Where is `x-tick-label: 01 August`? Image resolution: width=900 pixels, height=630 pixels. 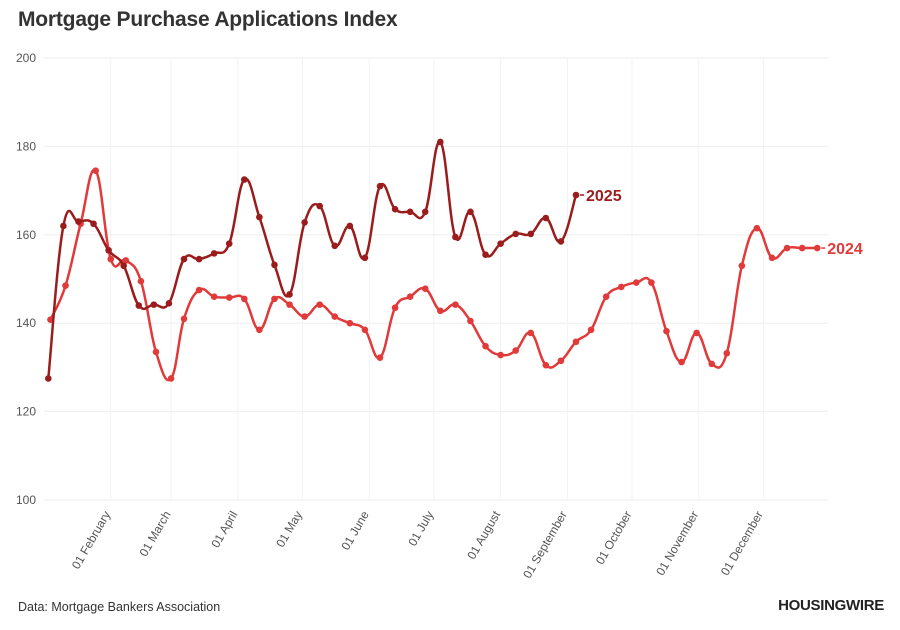 x-tick-label: 01 August is located at coordinates (483, 535).